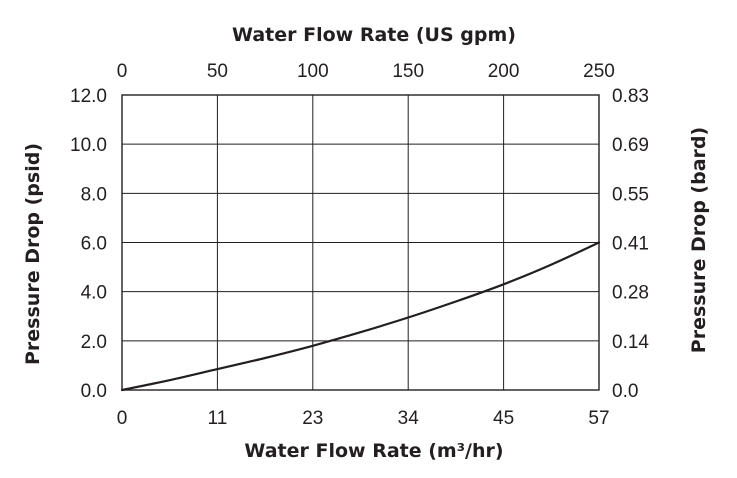 This screenshot has width=737, height=478. Describe the element at coordinates (630, 96) in the screenshot. I see `right-y-tick-label: 0.83` at that location.